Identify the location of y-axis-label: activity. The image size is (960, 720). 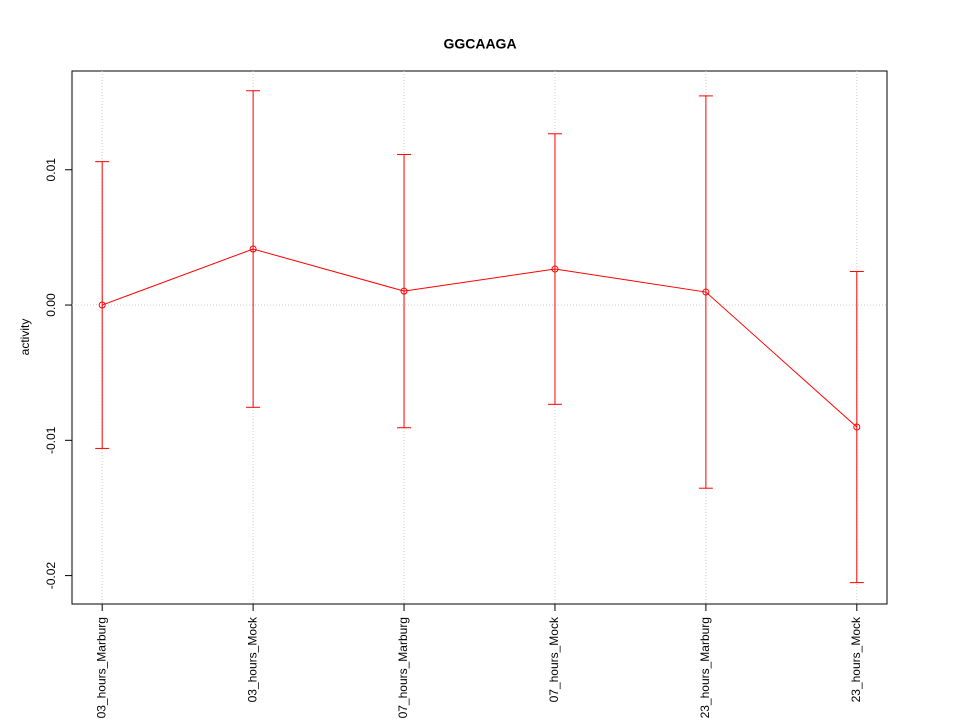
(25, 337).